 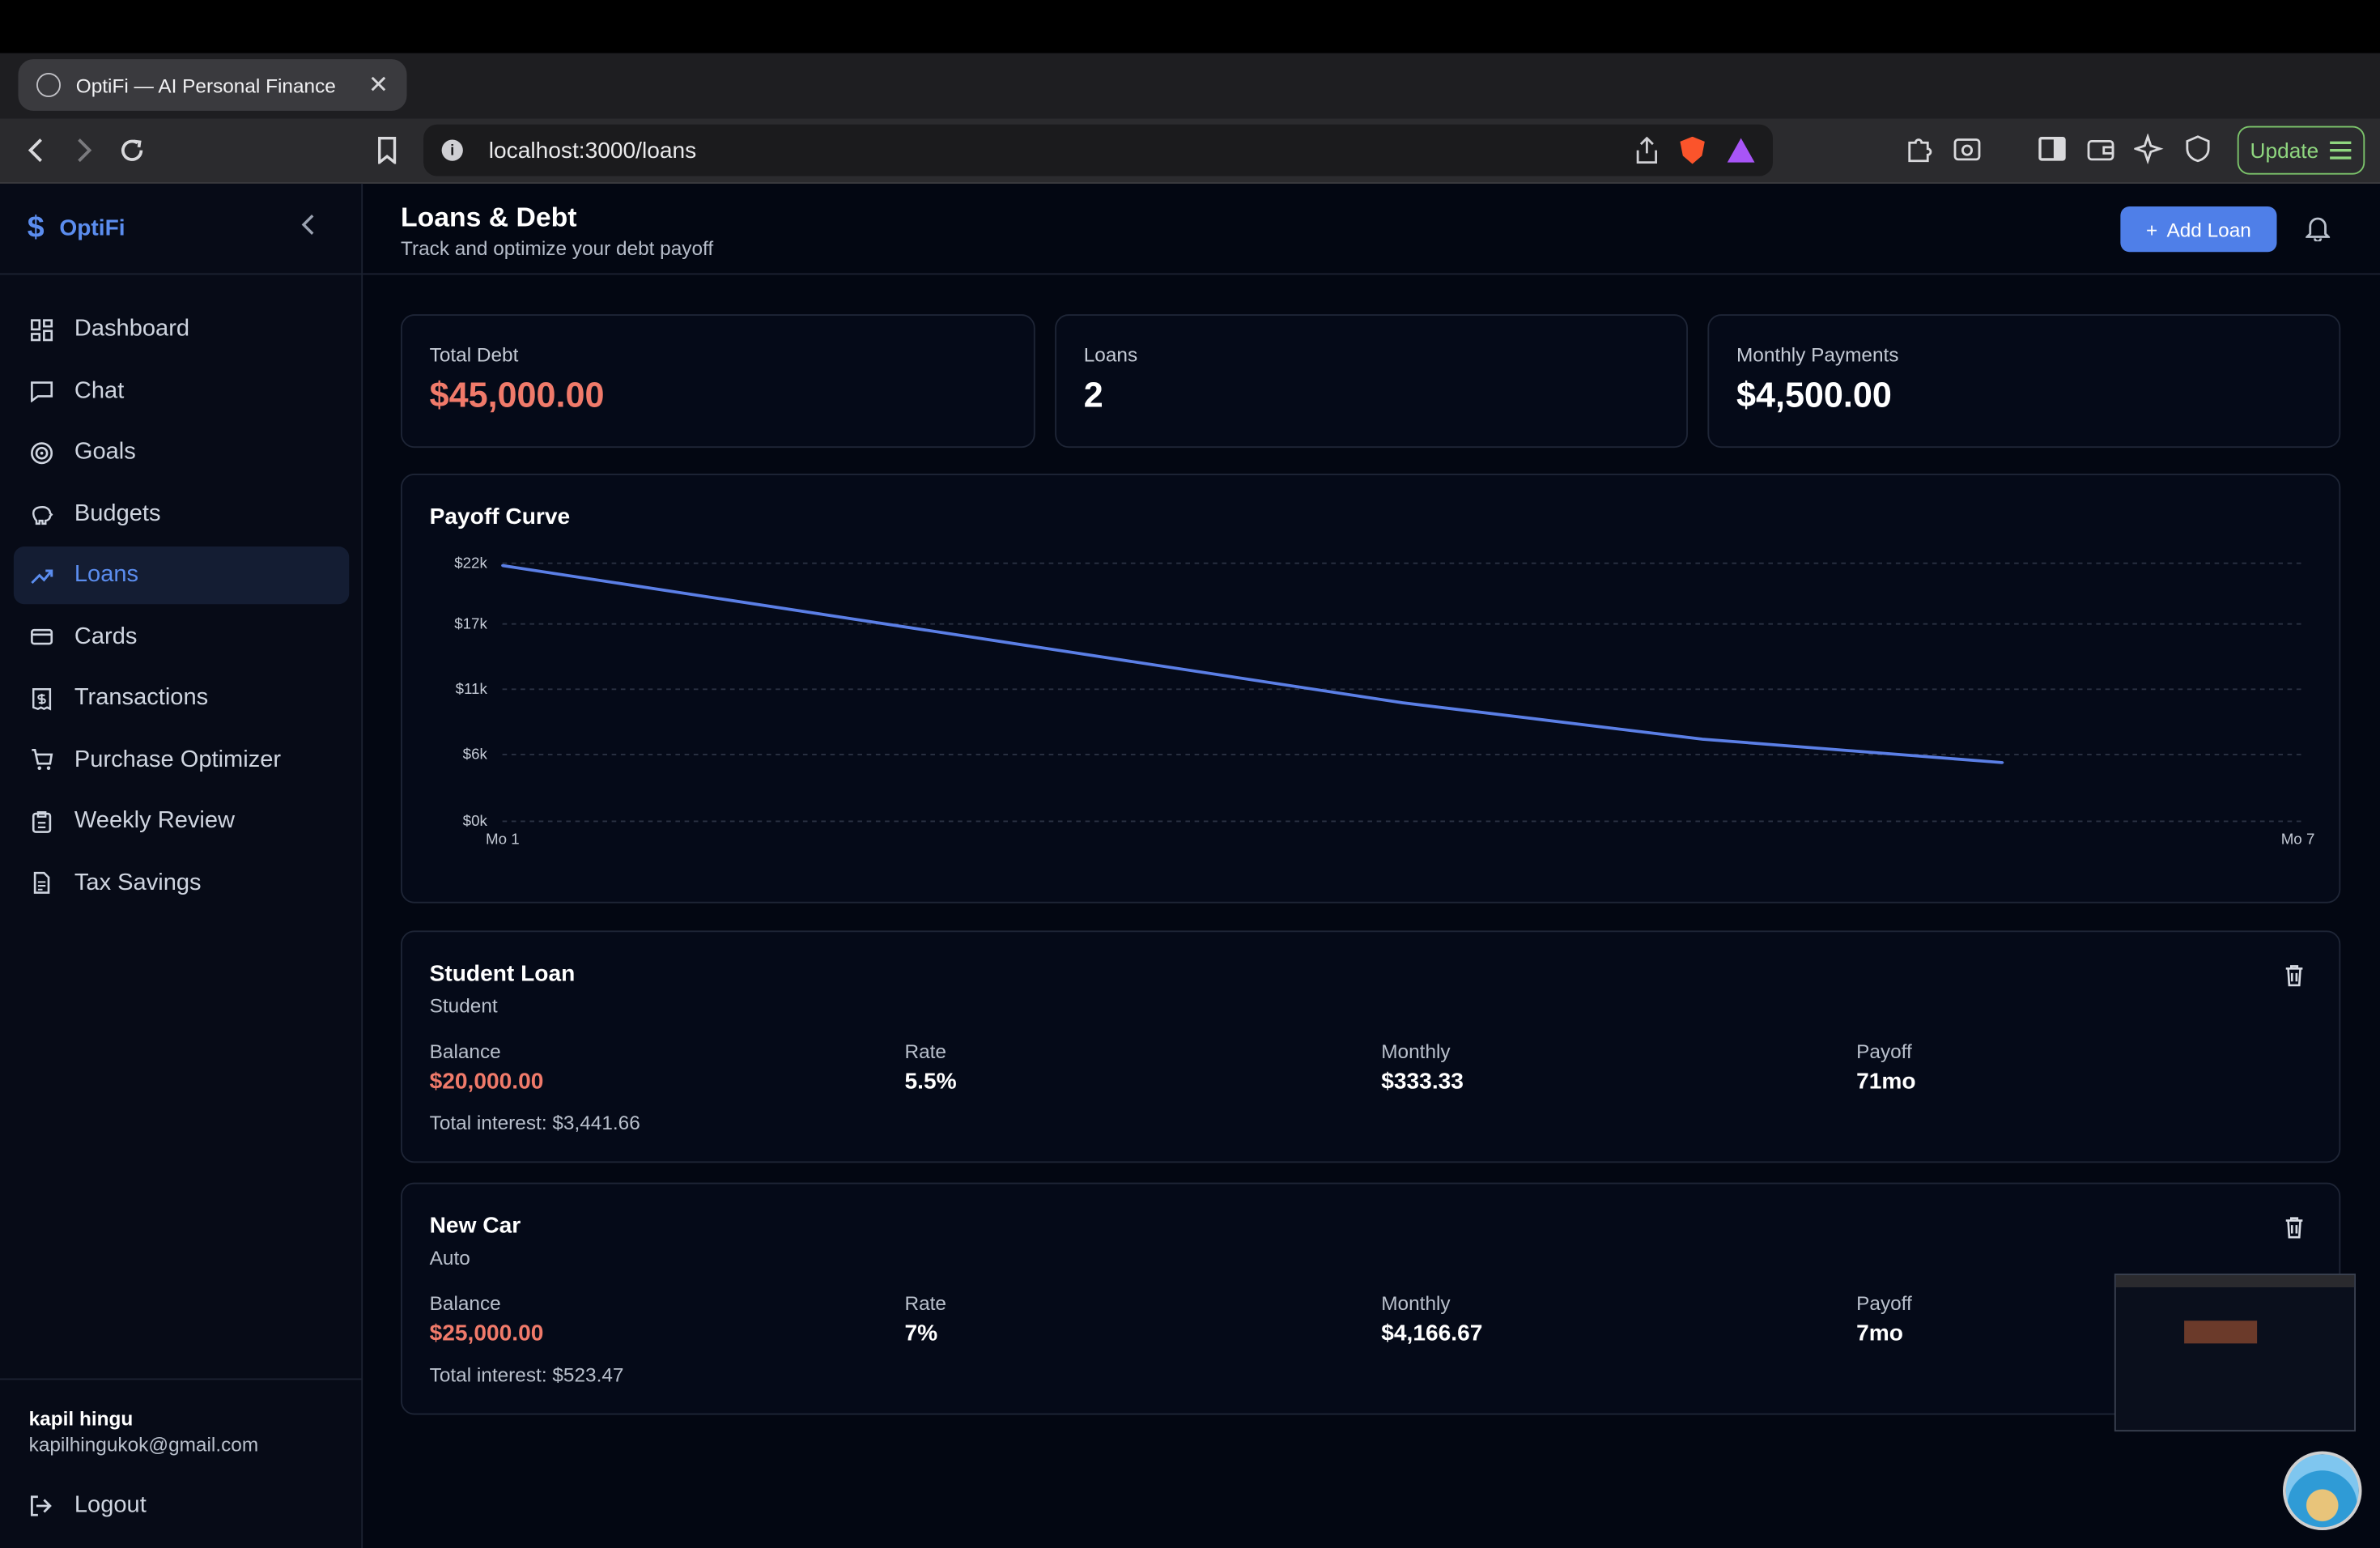 I want to click on update-label: Update, so click(x=2284, y=150).